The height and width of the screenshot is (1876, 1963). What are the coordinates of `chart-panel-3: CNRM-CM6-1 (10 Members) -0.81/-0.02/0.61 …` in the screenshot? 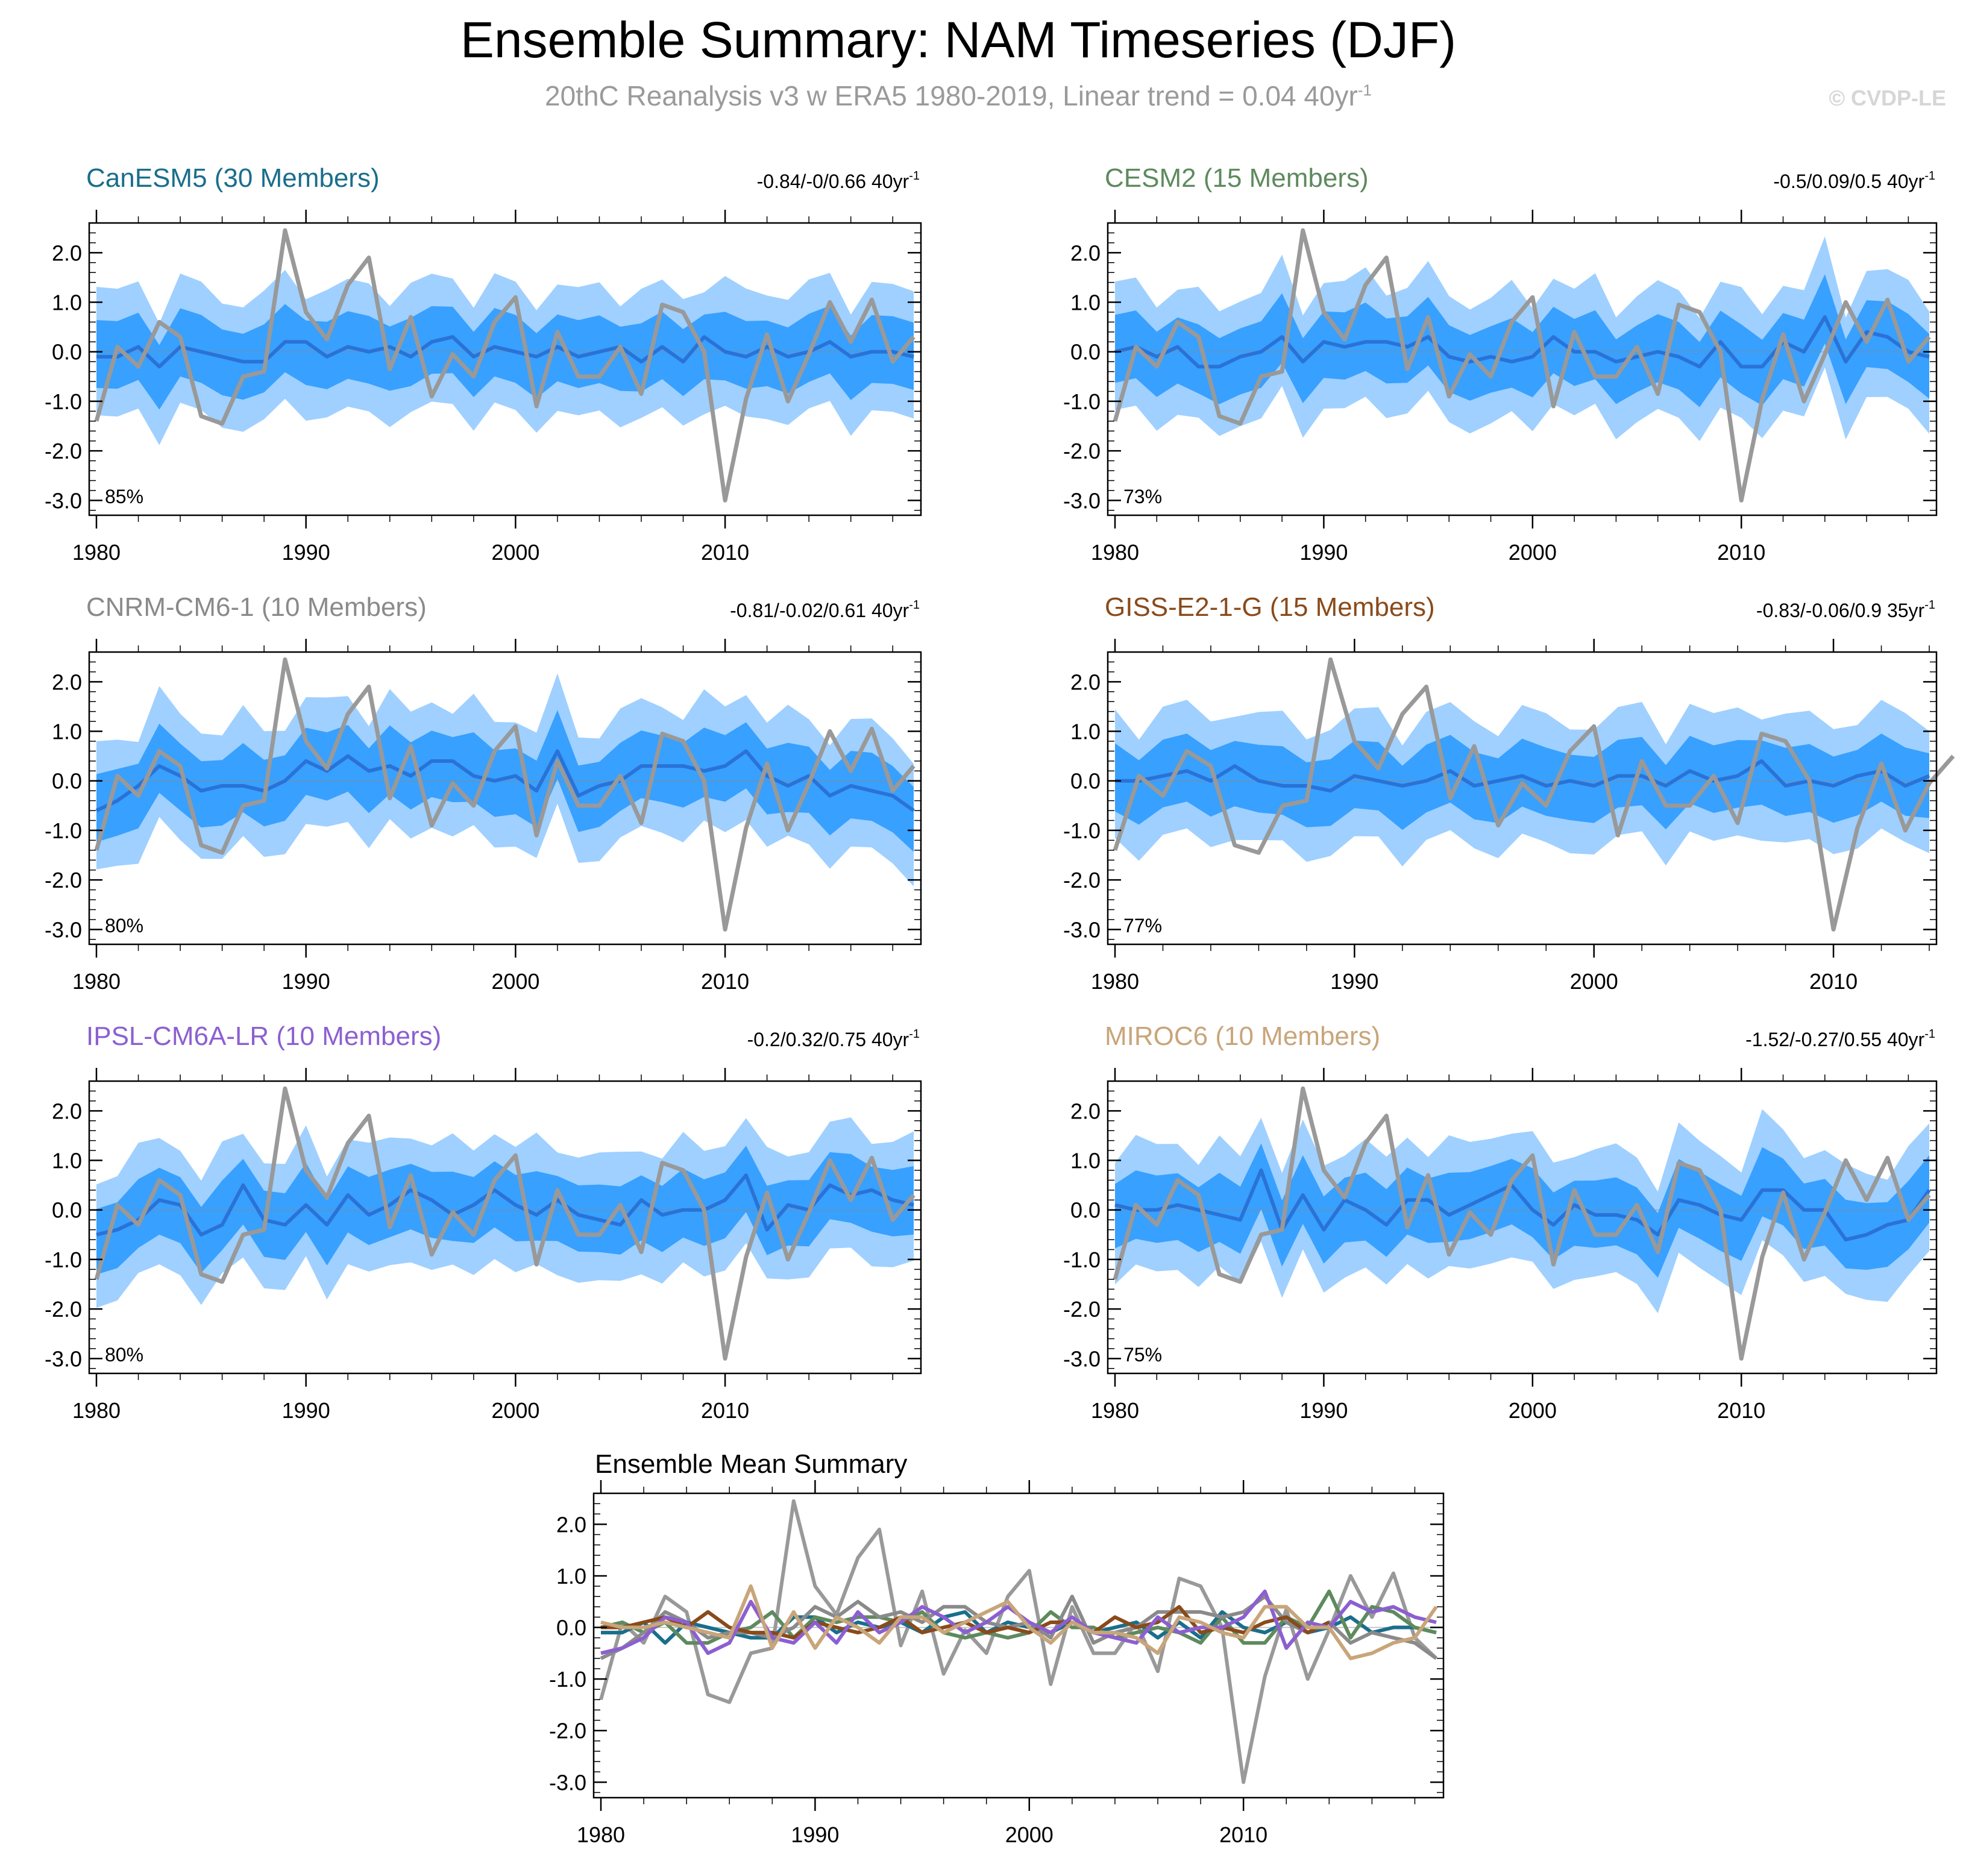 It's located at (483, 793).